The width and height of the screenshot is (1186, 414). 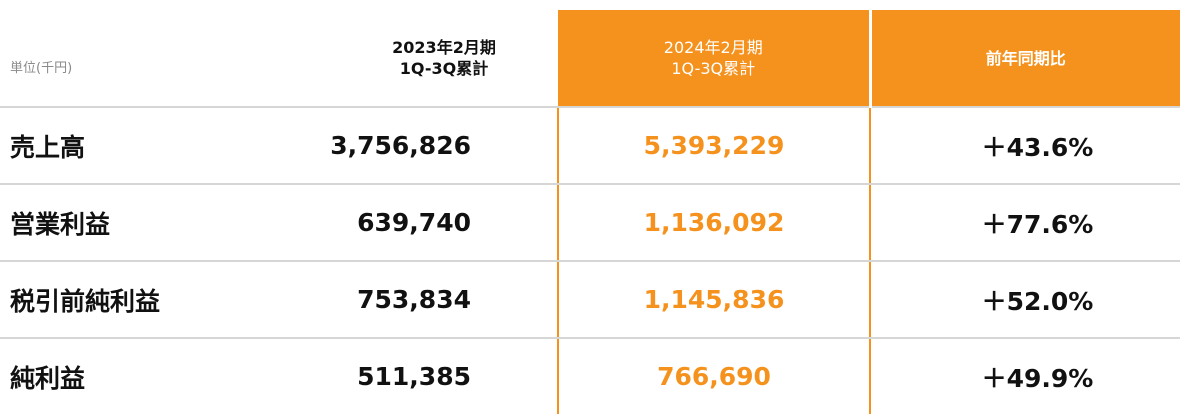 What do you see at coordinates (145, 59) in the screenshot?
I see `unit-label: 単位(千円)` at bounding box center [145, 59].